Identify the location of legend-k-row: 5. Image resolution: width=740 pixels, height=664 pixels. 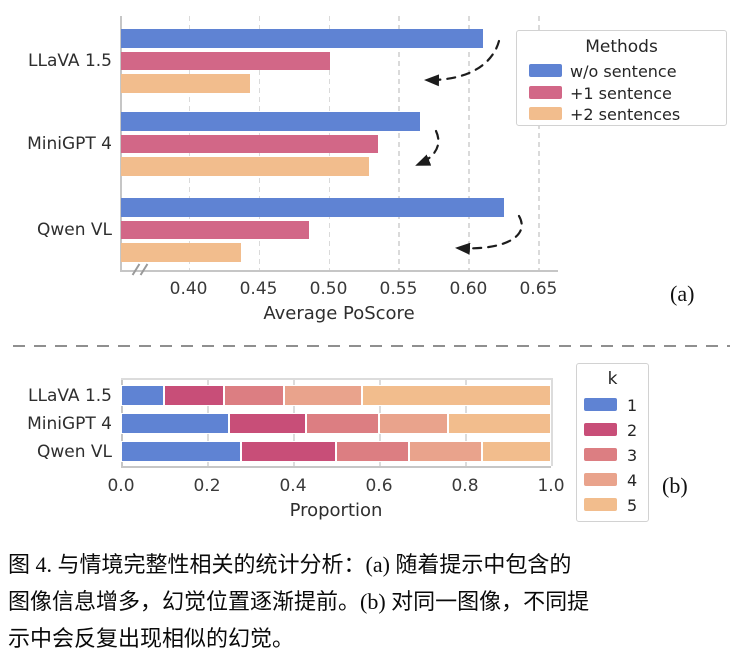
(614, 505).